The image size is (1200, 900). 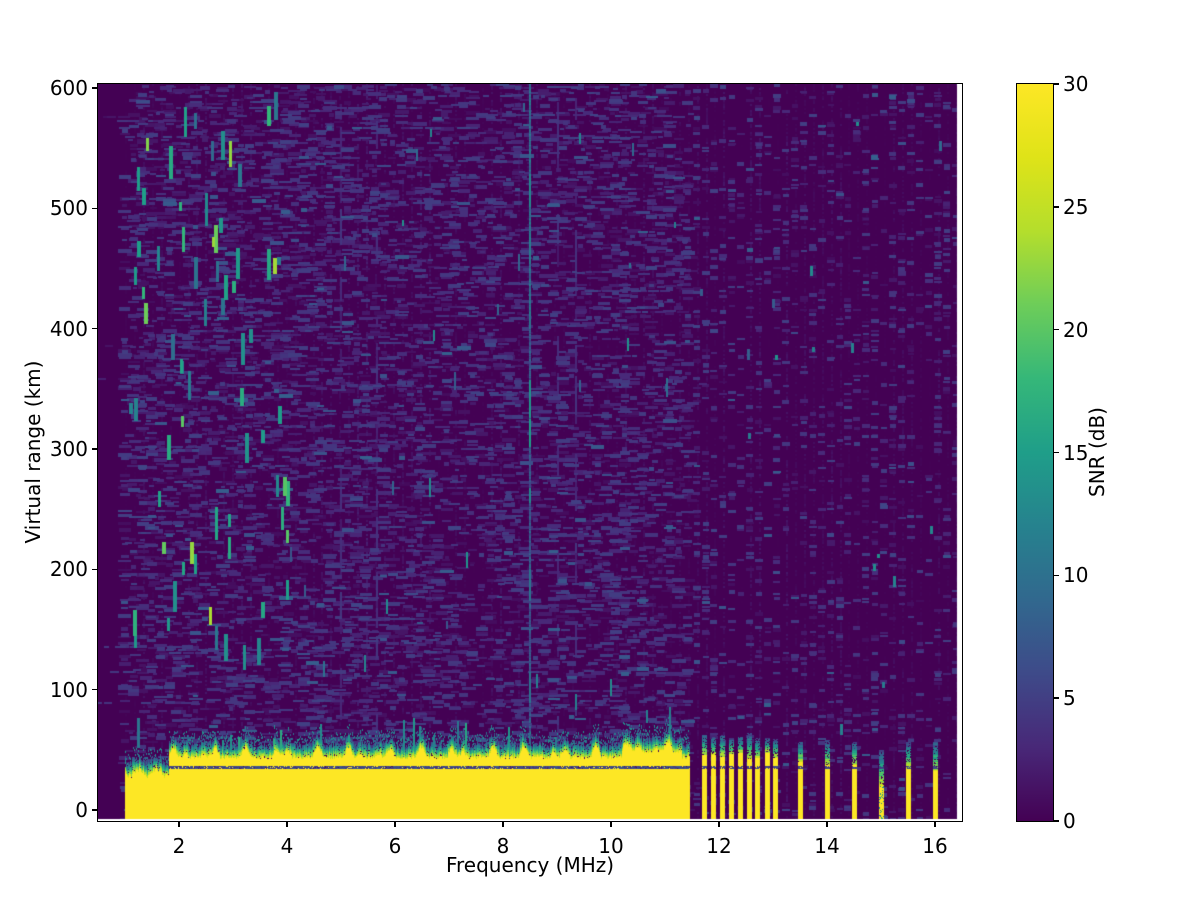 I want to click on colorbar-tick-label: 5, so click(x=1069, y=698).